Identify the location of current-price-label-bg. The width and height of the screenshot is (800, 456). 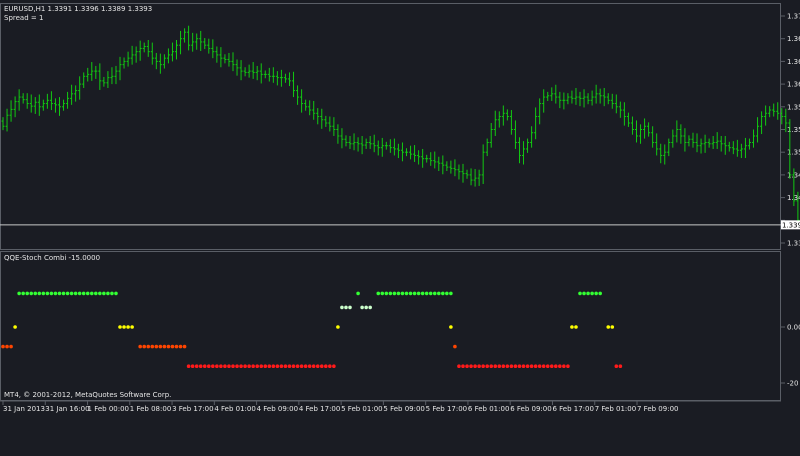
(790, 225).